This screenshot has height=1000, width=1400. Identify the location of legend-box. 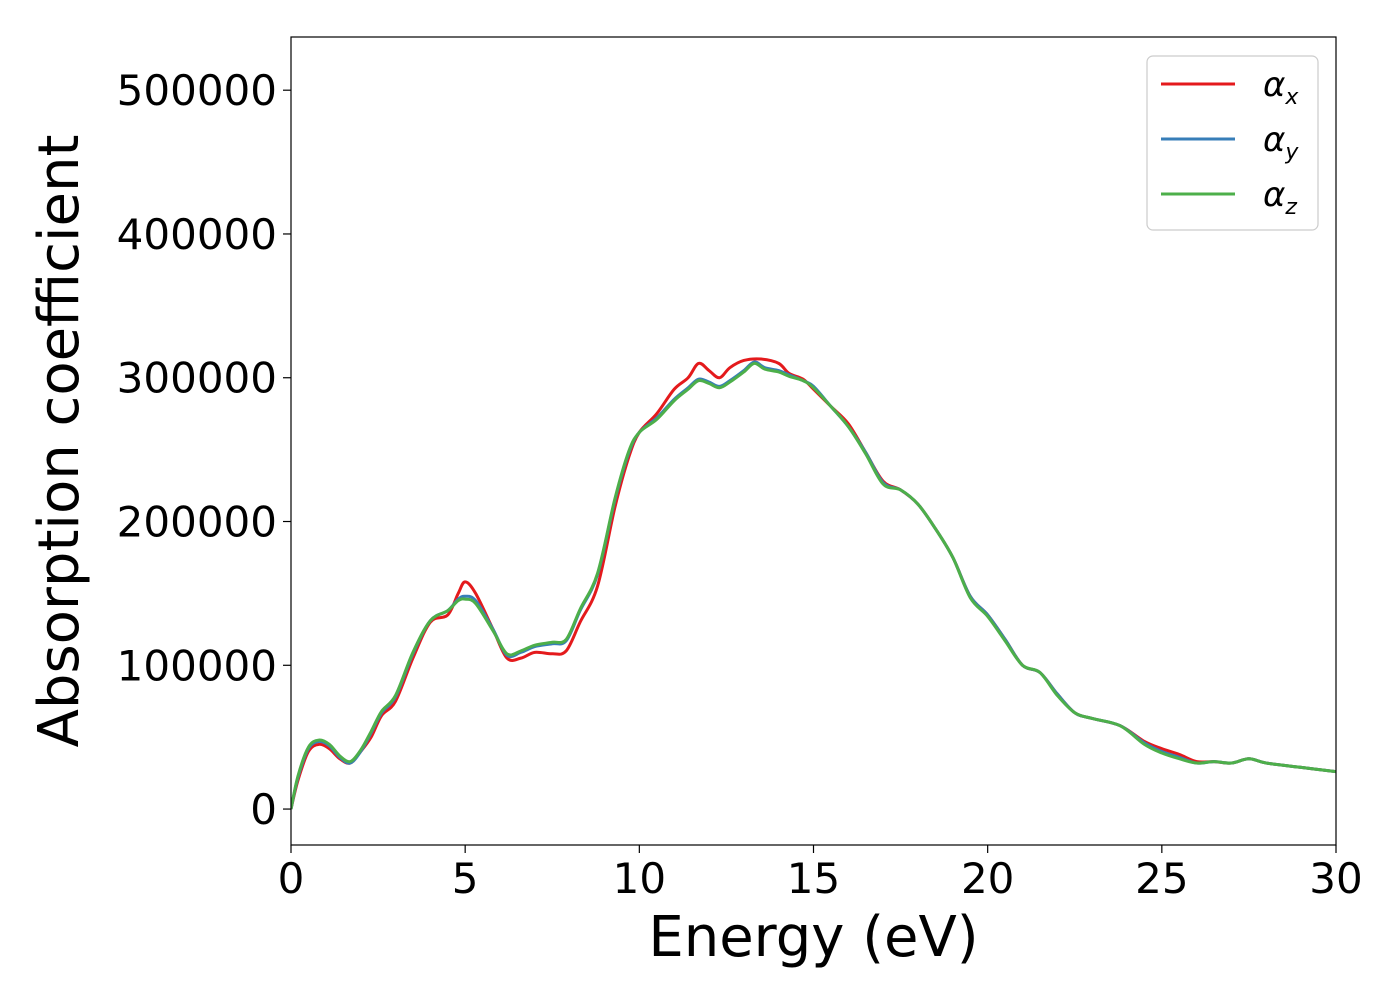
(1232, 143).